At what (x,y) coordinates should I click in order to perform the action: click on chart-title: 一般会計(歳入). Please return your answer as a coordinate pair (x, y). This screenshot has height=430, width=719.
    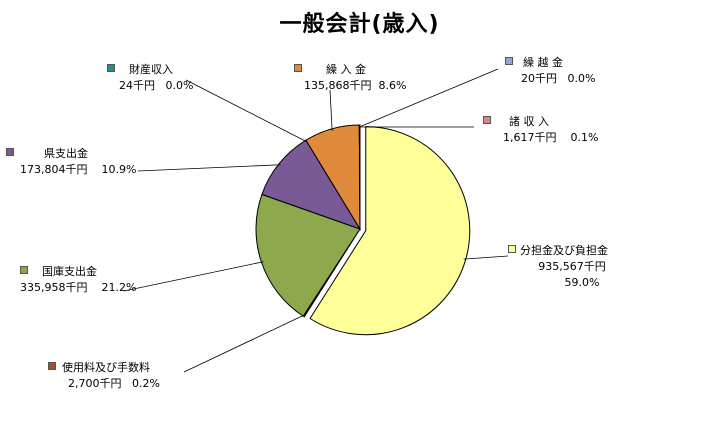
    Looking at the image, I should click on (359, 24).